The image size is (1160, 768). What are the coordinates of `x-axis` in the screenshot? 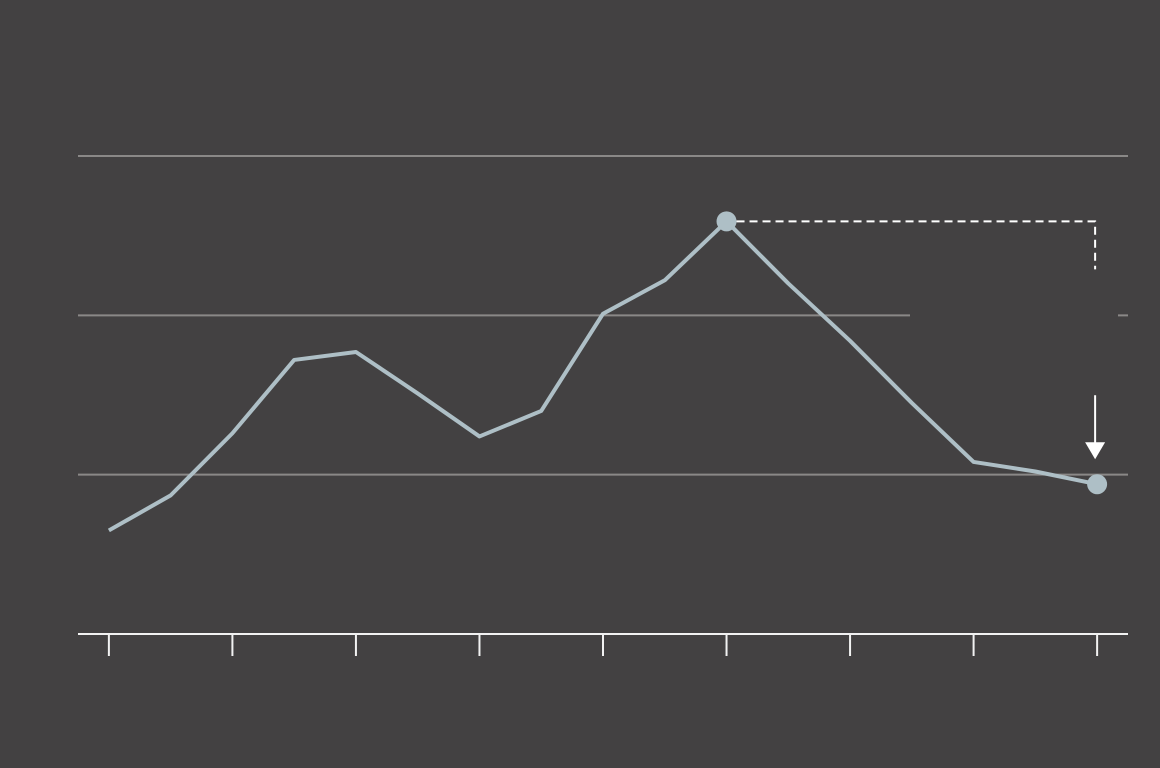 It's located at (603, 644).